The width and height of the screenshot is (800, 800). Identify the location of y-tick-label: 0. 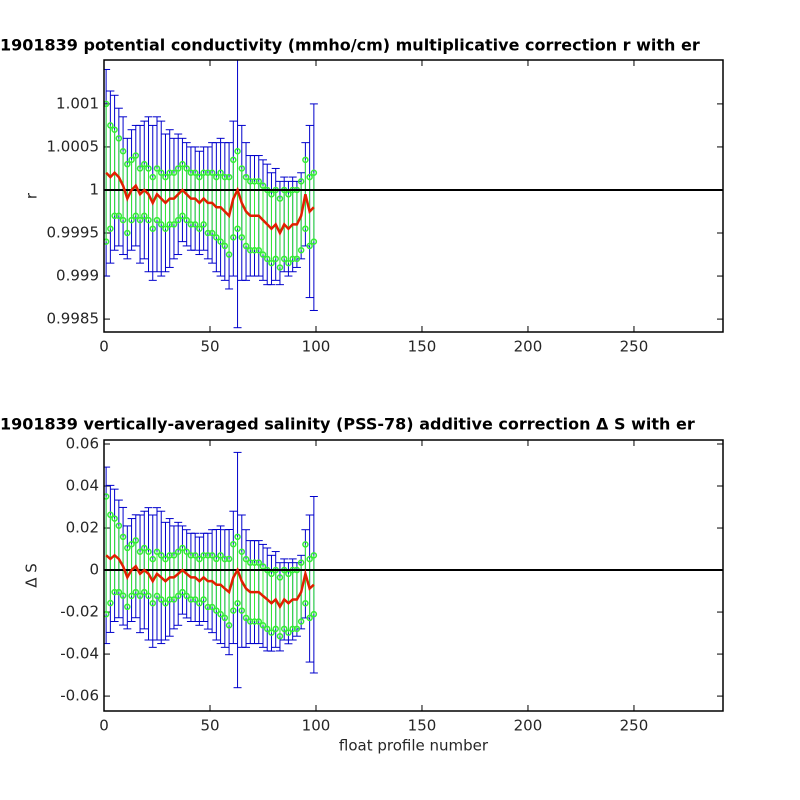
(94, 570).